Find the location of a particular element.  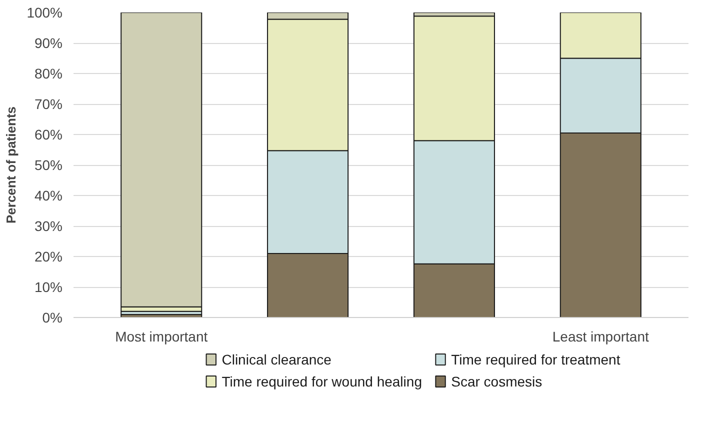

x-tick-label: Least important is located at coordinates (600, 336).